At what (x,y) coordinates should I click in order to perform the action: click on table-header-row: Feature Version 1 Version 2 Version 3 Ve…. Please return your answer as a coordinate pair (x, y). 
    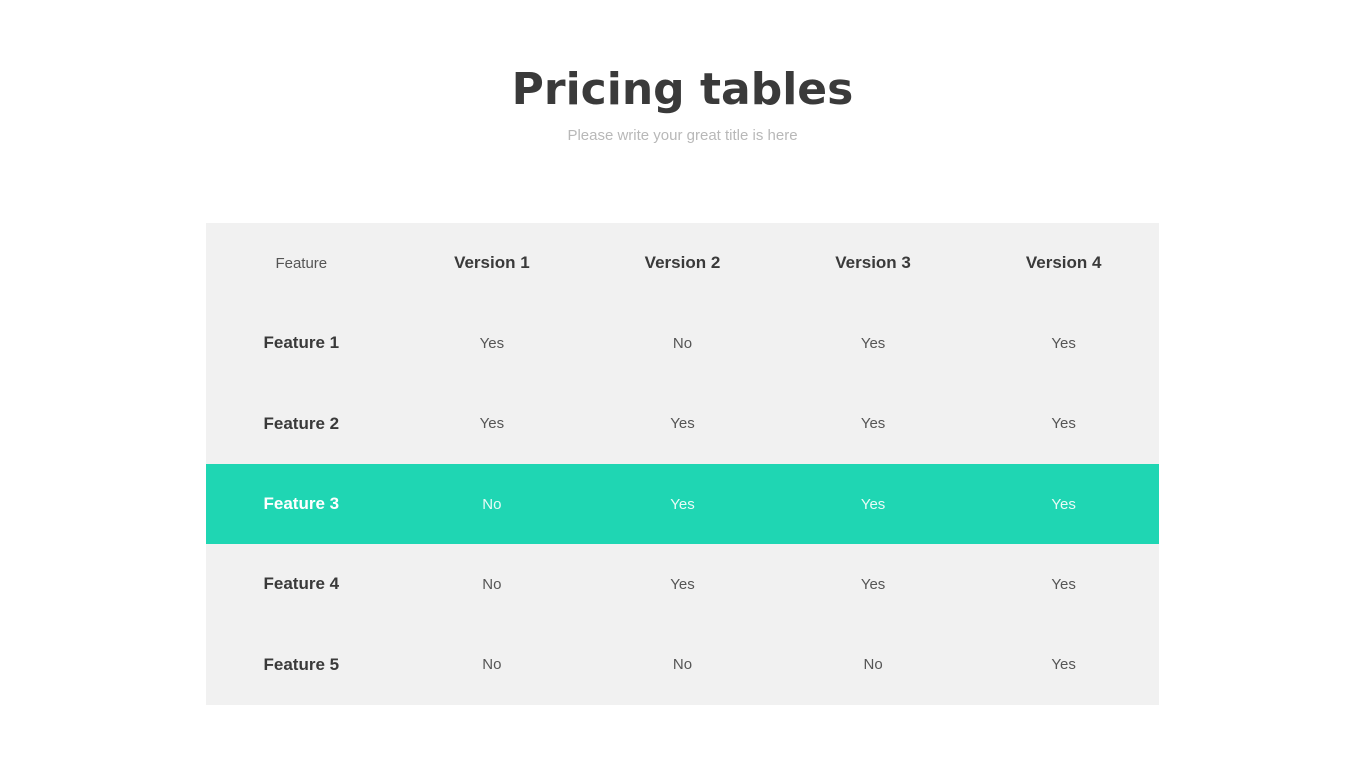
    Looking at the image, I should click on (682, 263).